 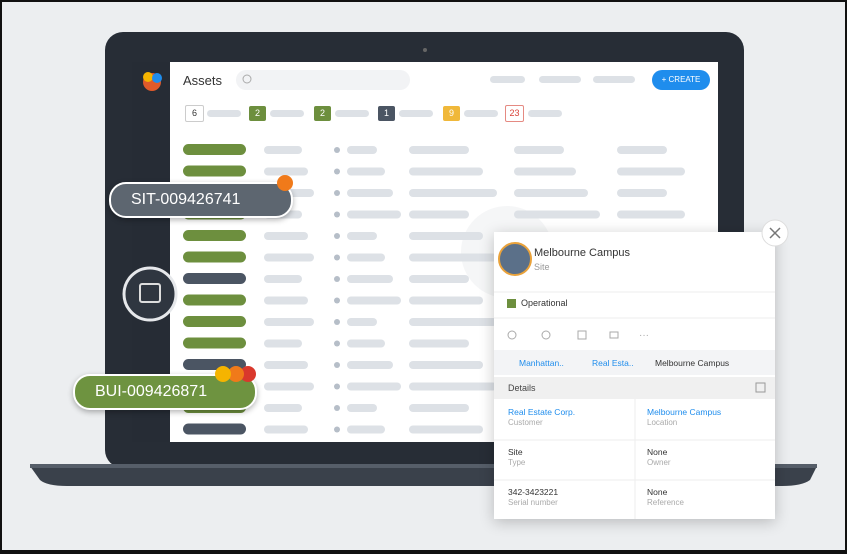 What do you see at coordinates (203, 80) in the screenshot?
I see `app-title: Assets` at bounding box center [203, 80].